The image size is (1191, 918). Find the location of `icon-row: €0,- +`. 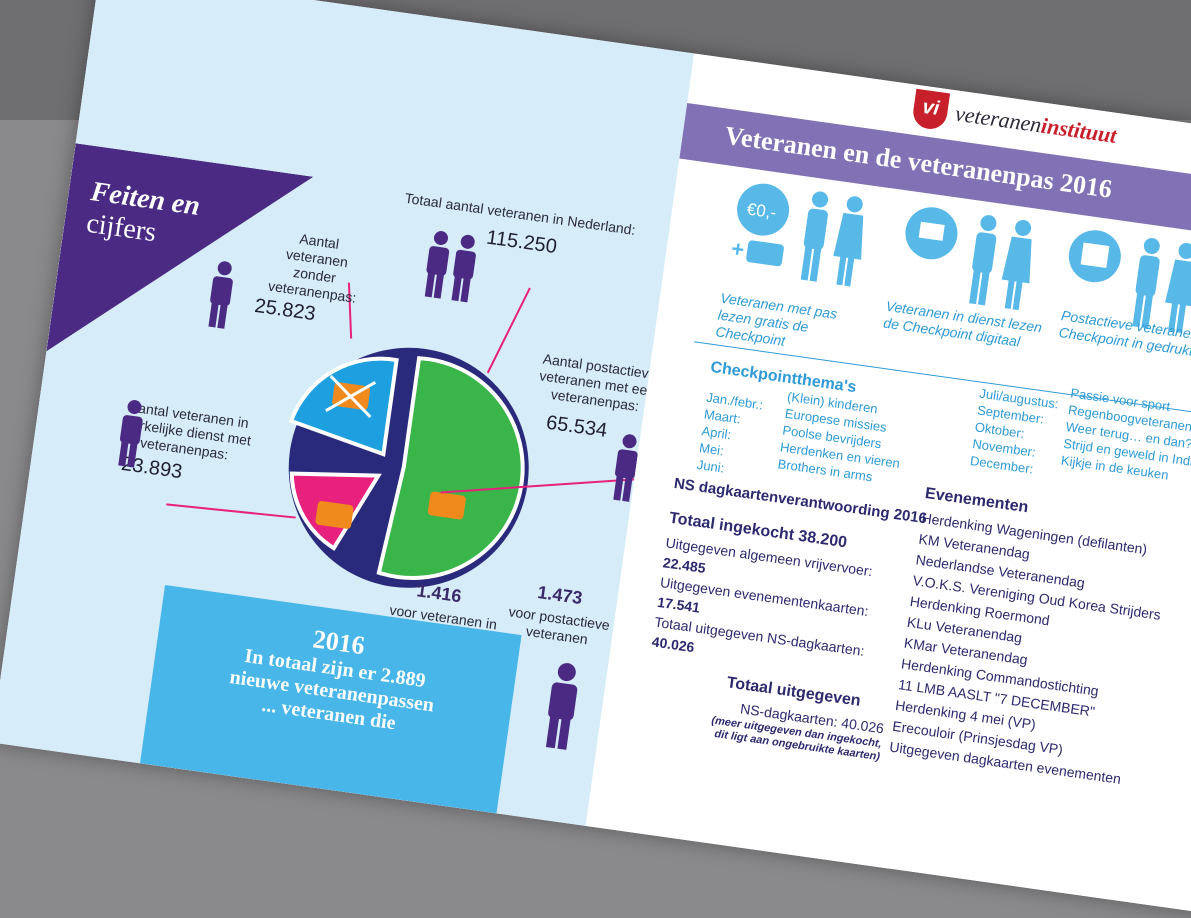

icon-row: €0,- + is located at coordinates (960, 258).